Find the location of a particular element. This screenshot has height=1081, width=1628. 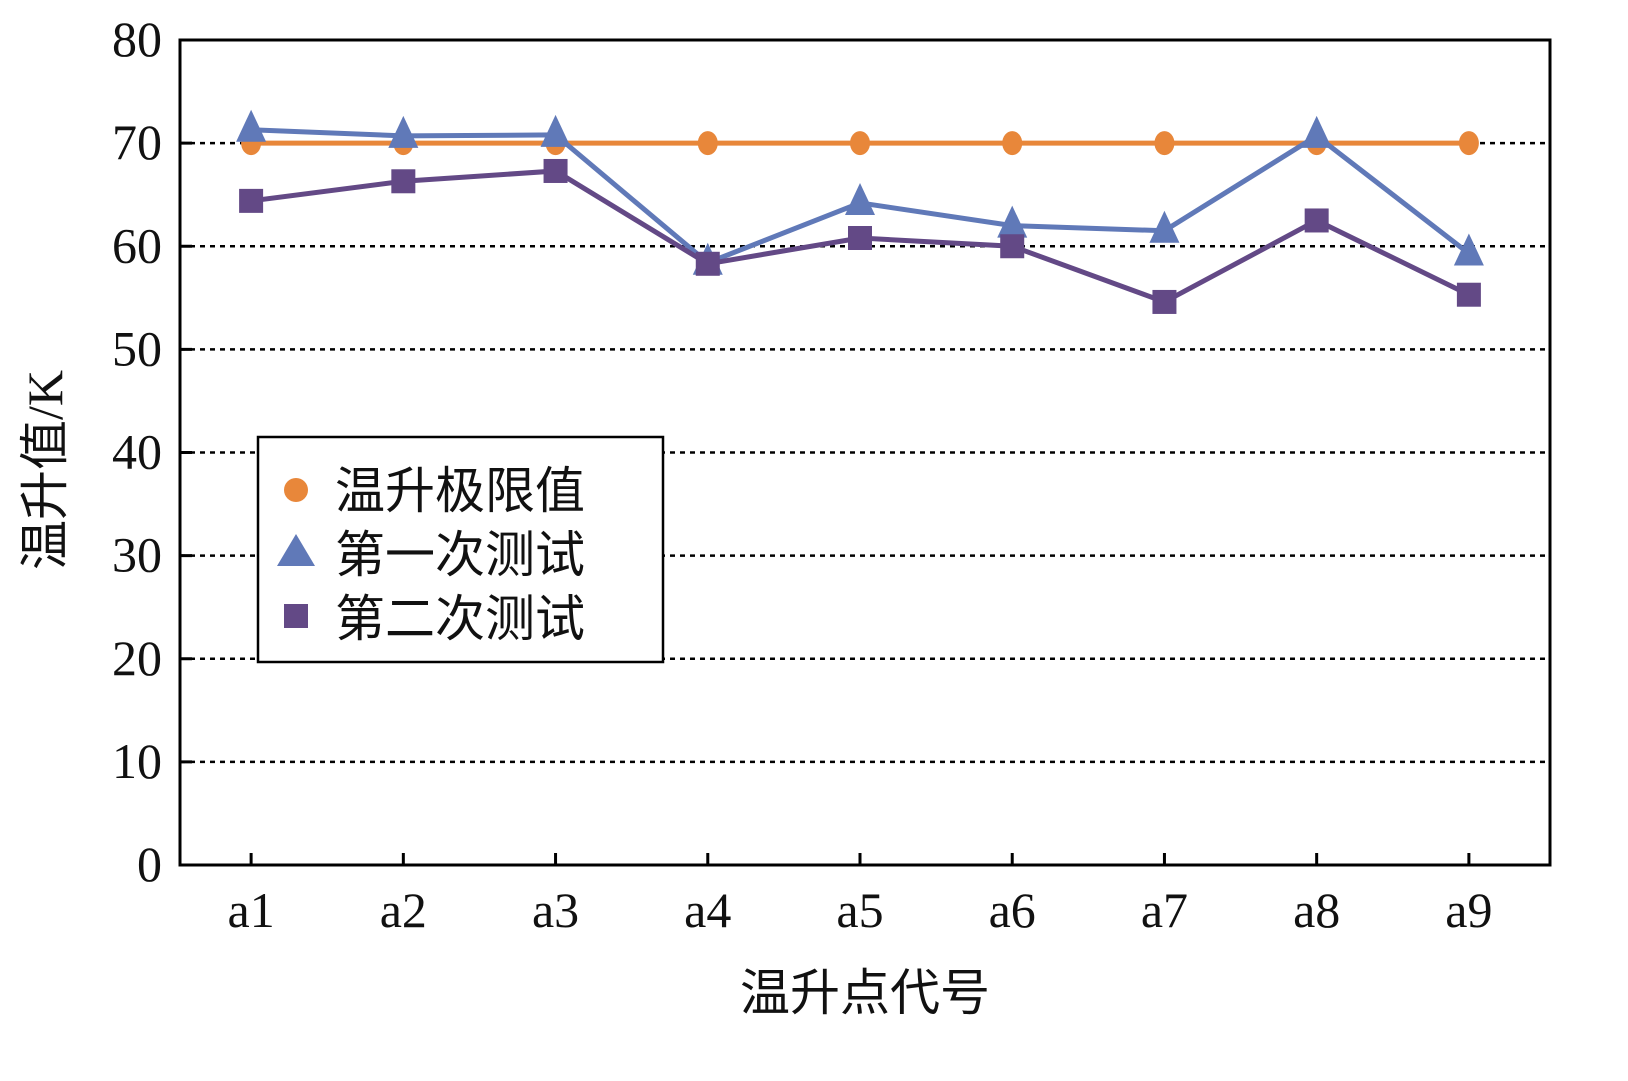

y-tick-label: 50 is located at coordinates (137, 348).